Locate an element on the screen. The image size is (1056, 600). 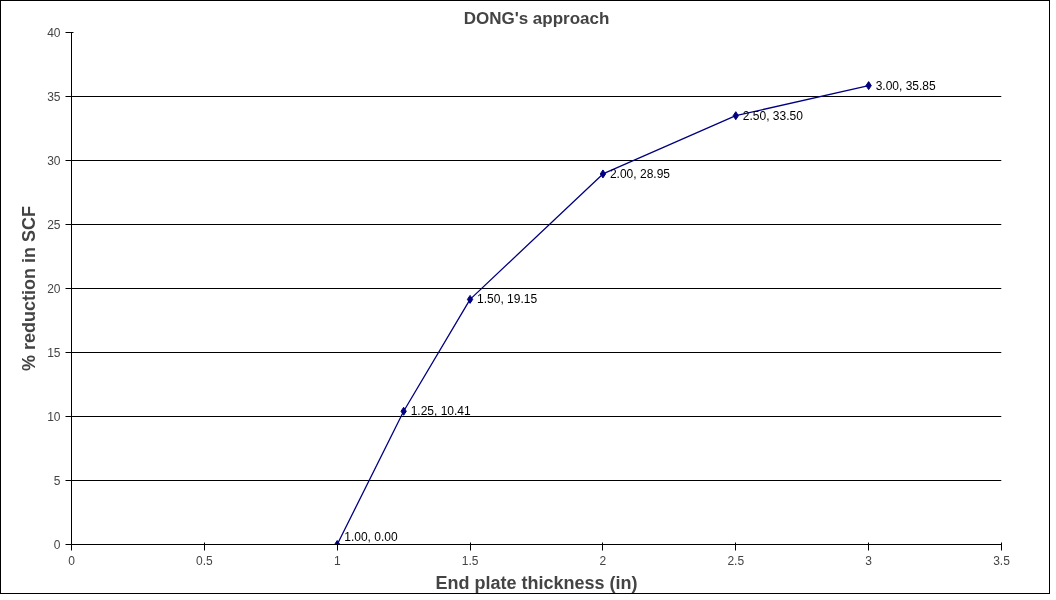
x-tick-label: 1.5 is located at coordinates (470, 560).